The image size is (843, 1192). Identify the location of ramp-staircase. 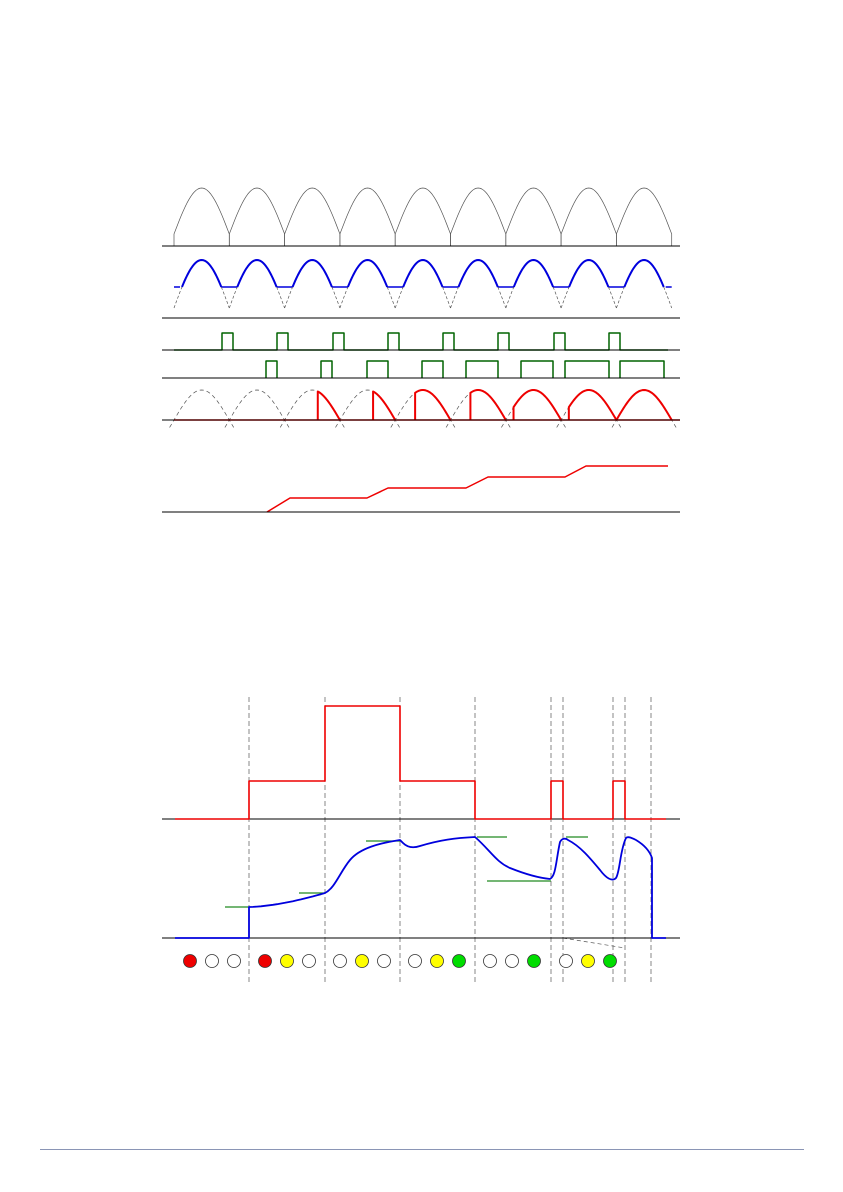
(467, 489).